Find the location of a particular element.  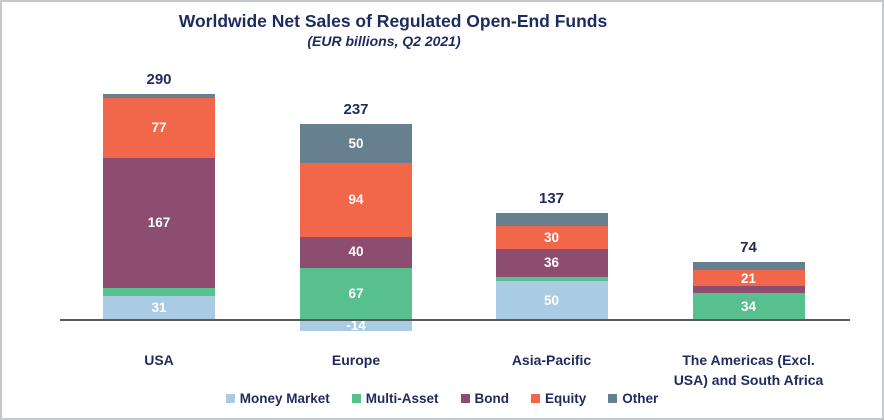

bar-segment: 77 is located at coordinates (159, 127).